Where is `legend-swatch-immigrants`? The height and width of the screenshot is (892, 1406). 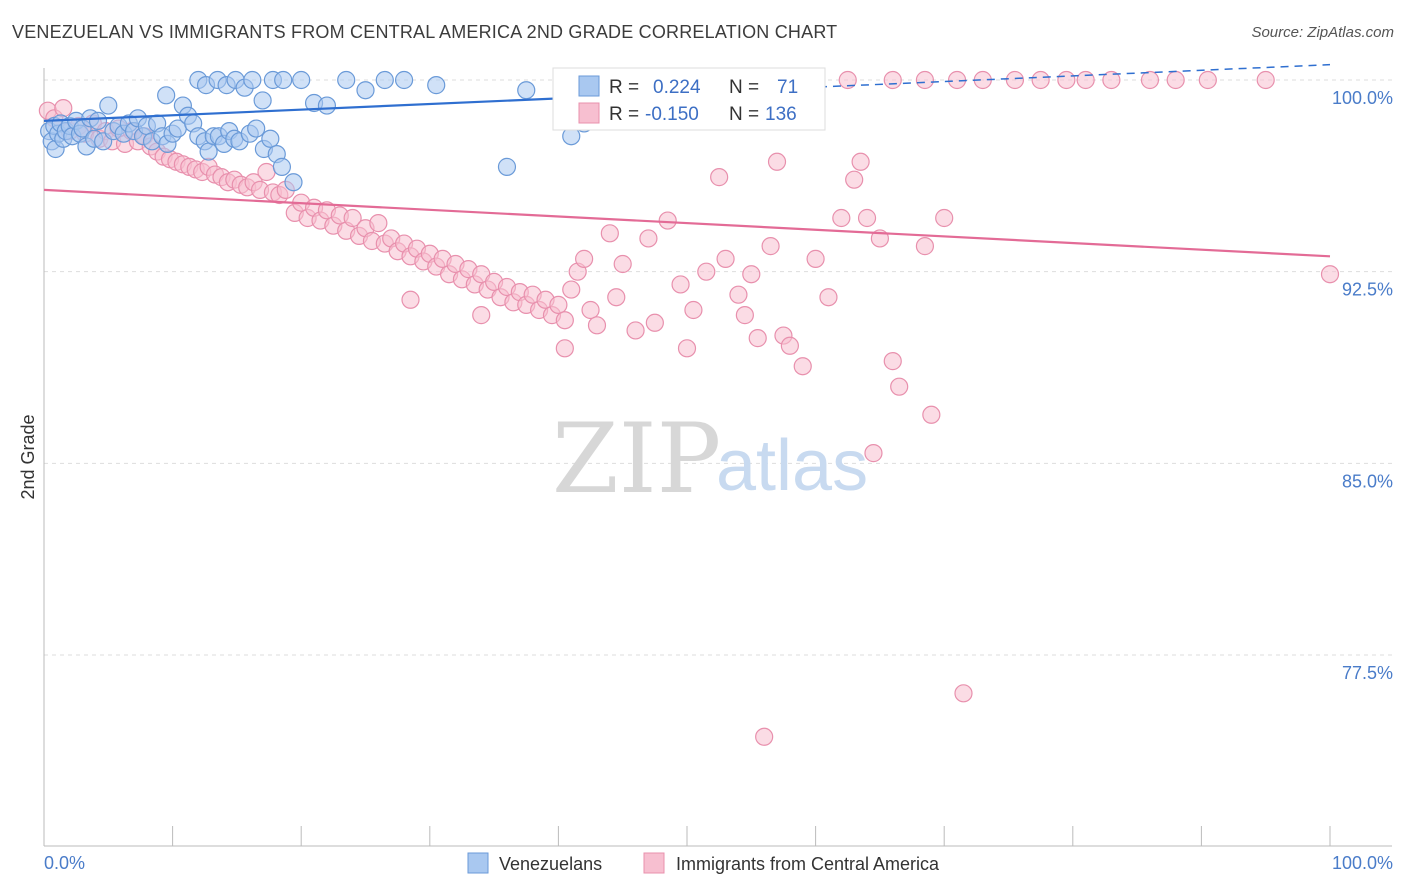 legend-swatch-immigrants is located at coordinates (654, 863).